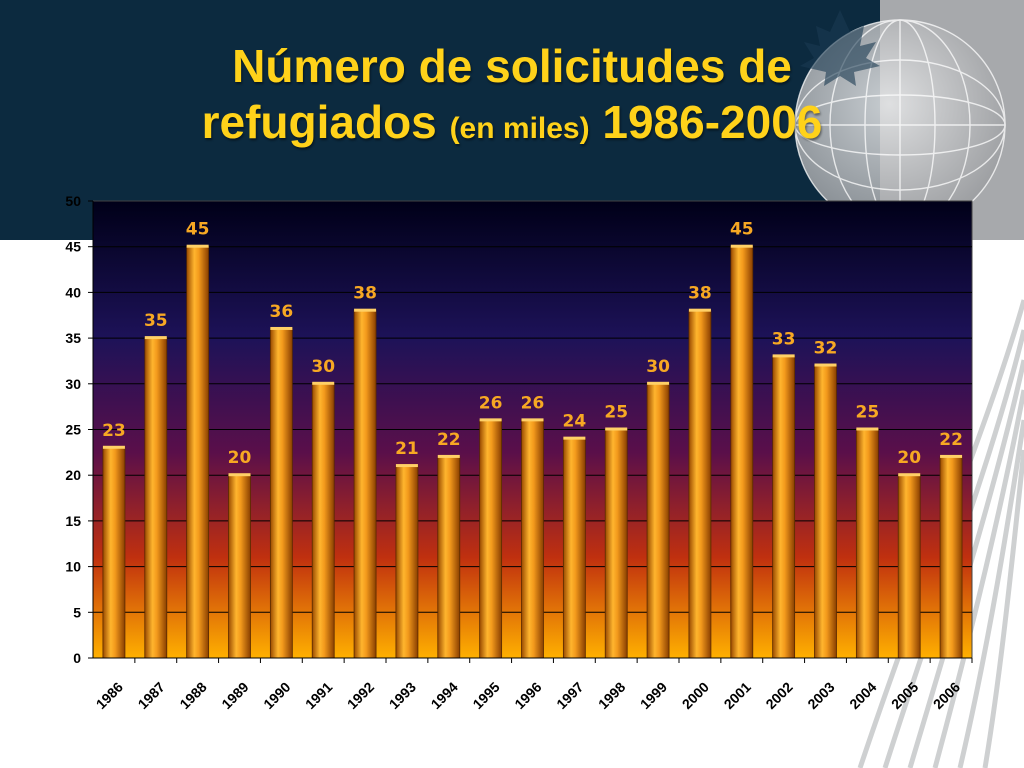 Image resolution: width=1024 pixels, height=768 pixels. Describe the element at coordinates (712, 122) in the screenshot. I see `title-years: 1986-2006` at that location.